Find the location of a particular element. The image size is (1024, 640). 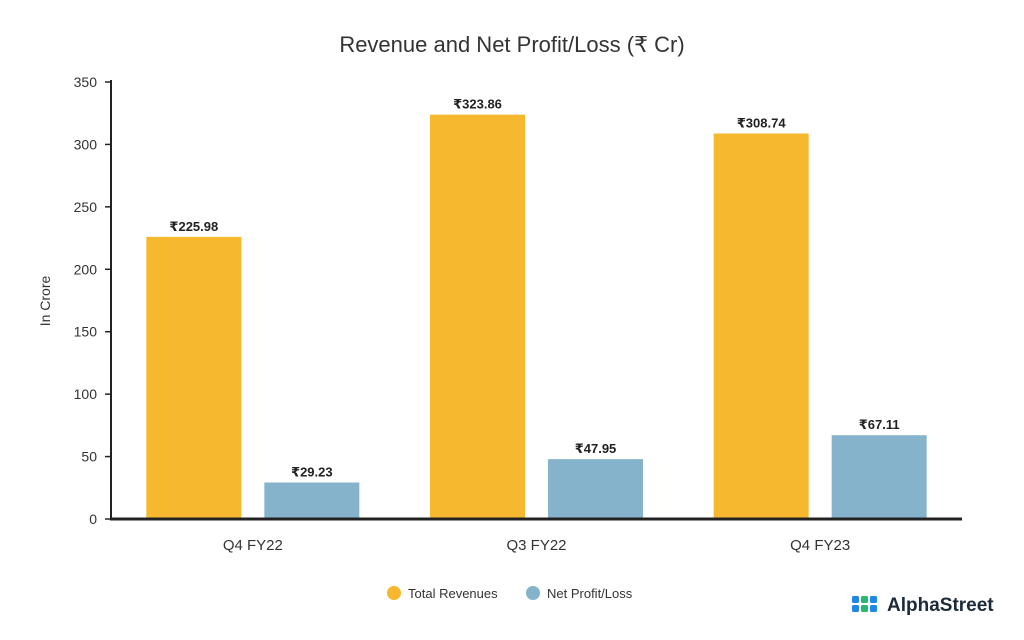

legend-marker-total-revenues is located at coordinates (394, 593).